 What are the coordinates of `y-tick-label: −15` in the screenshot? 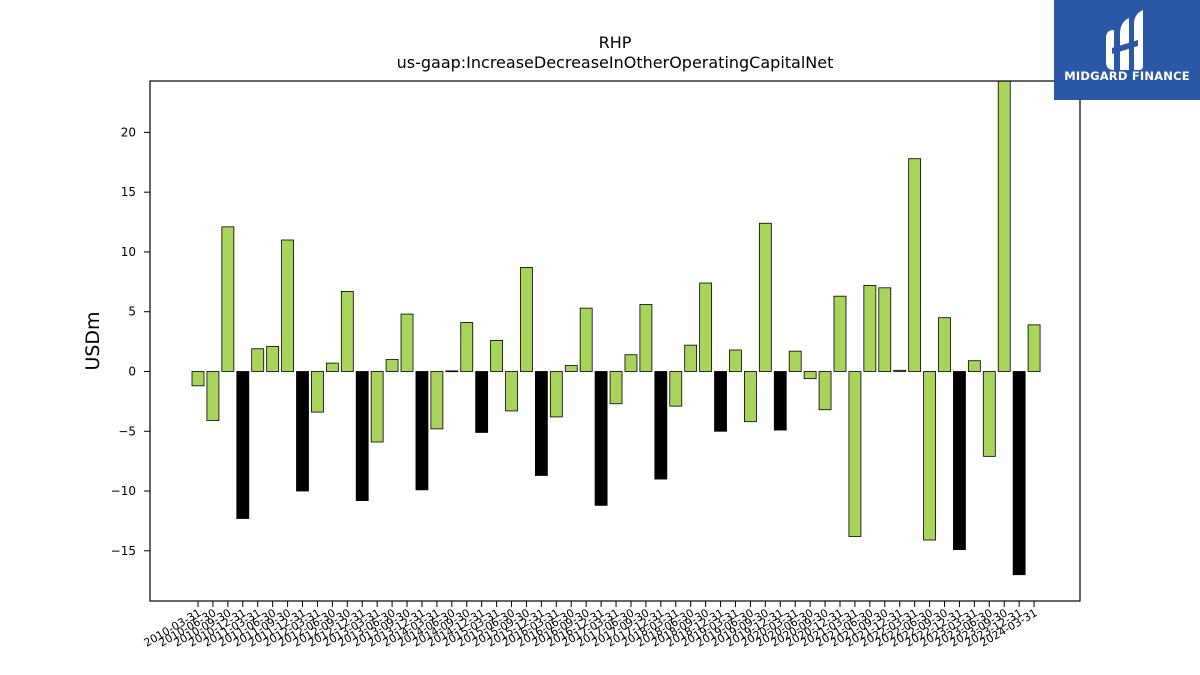 It's located at (123, 551).